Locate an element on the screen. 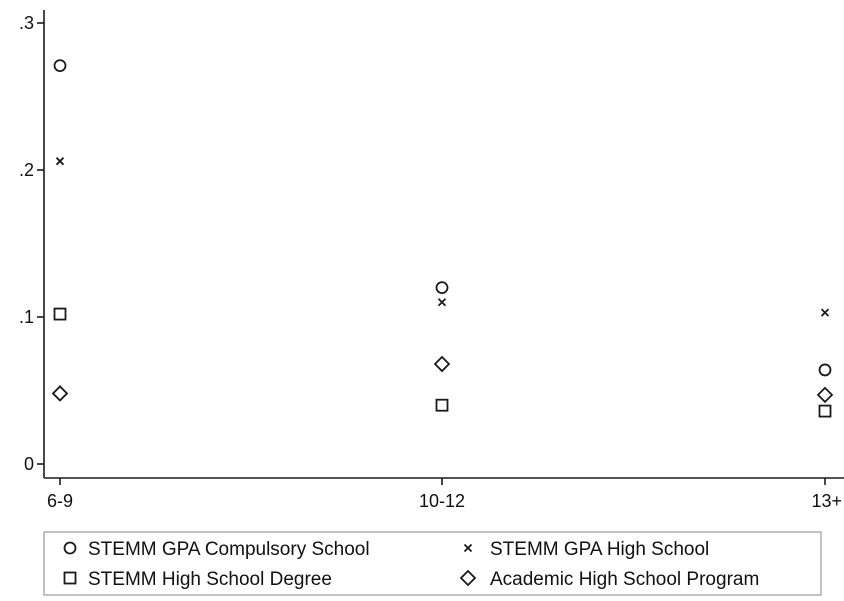  y-tick-label: .3 is located at coordinates (26, 23).